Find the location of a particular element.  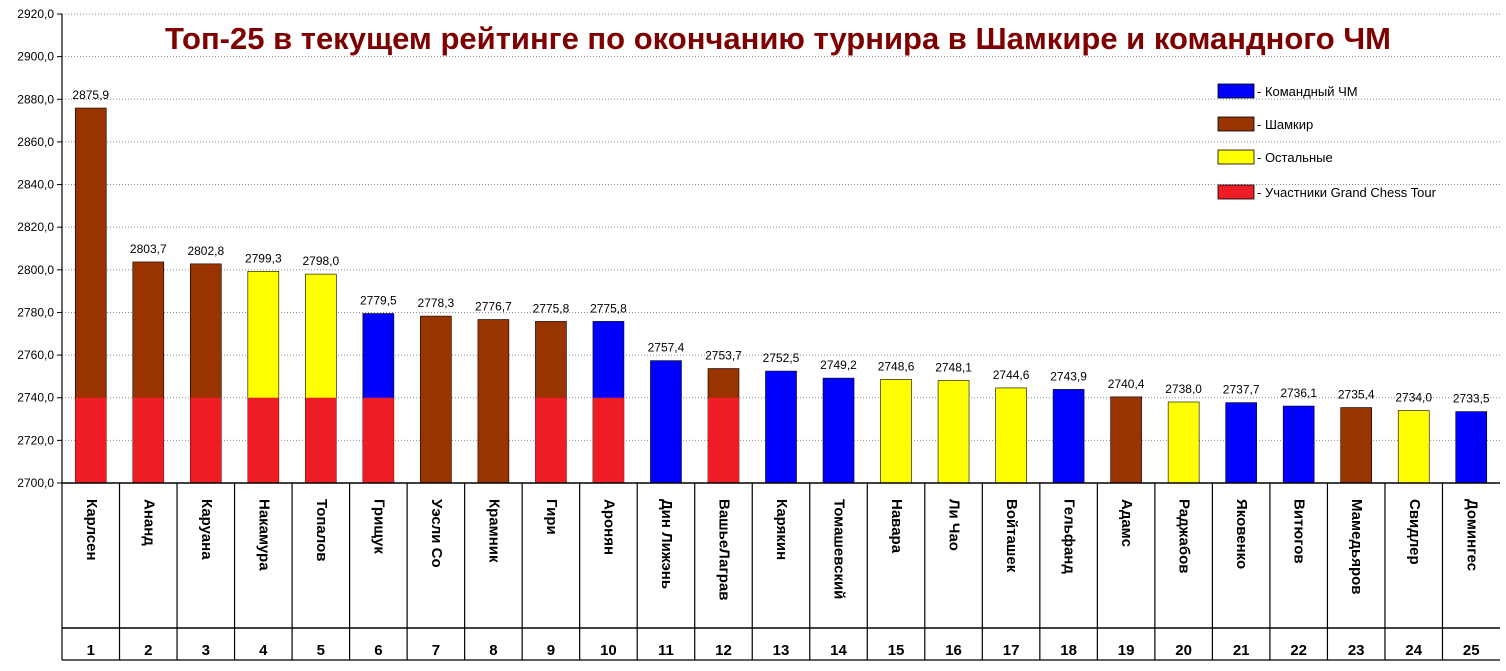

player-rank-2: 2 is located at coordinates (148, 650).